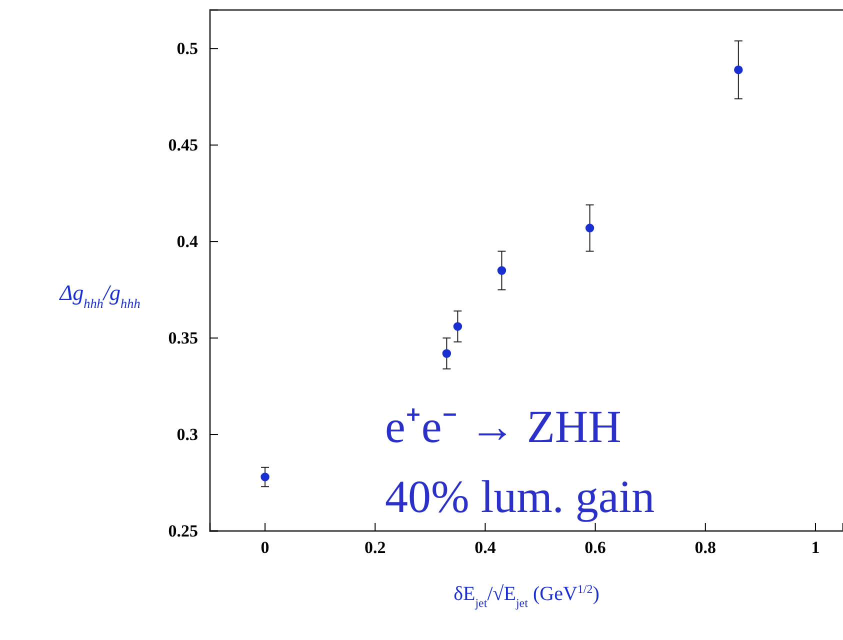 Image resolution: width=843 pixels, height=640 pixels. I want to click on x-tick-label: 0.8, so click(705, 548).